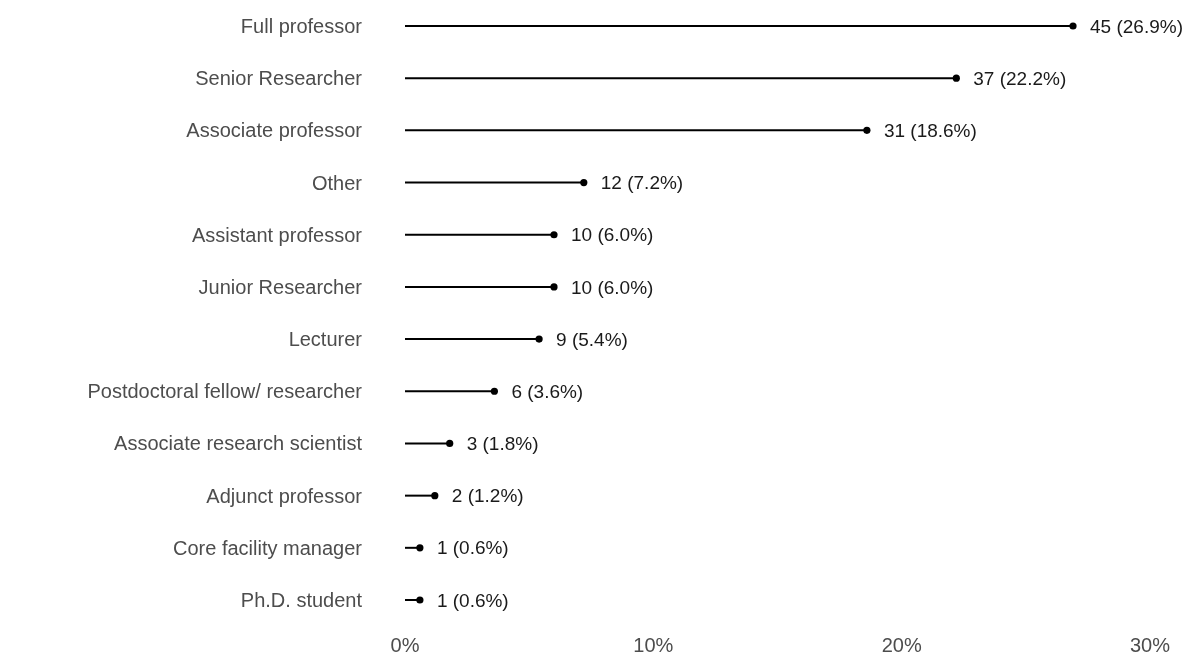 This screenshot has height=662, width=1201. Describe the element at coordinates (1020, 78) in the screenshot. I see `data-label: 37 (22.2%)` at that location.